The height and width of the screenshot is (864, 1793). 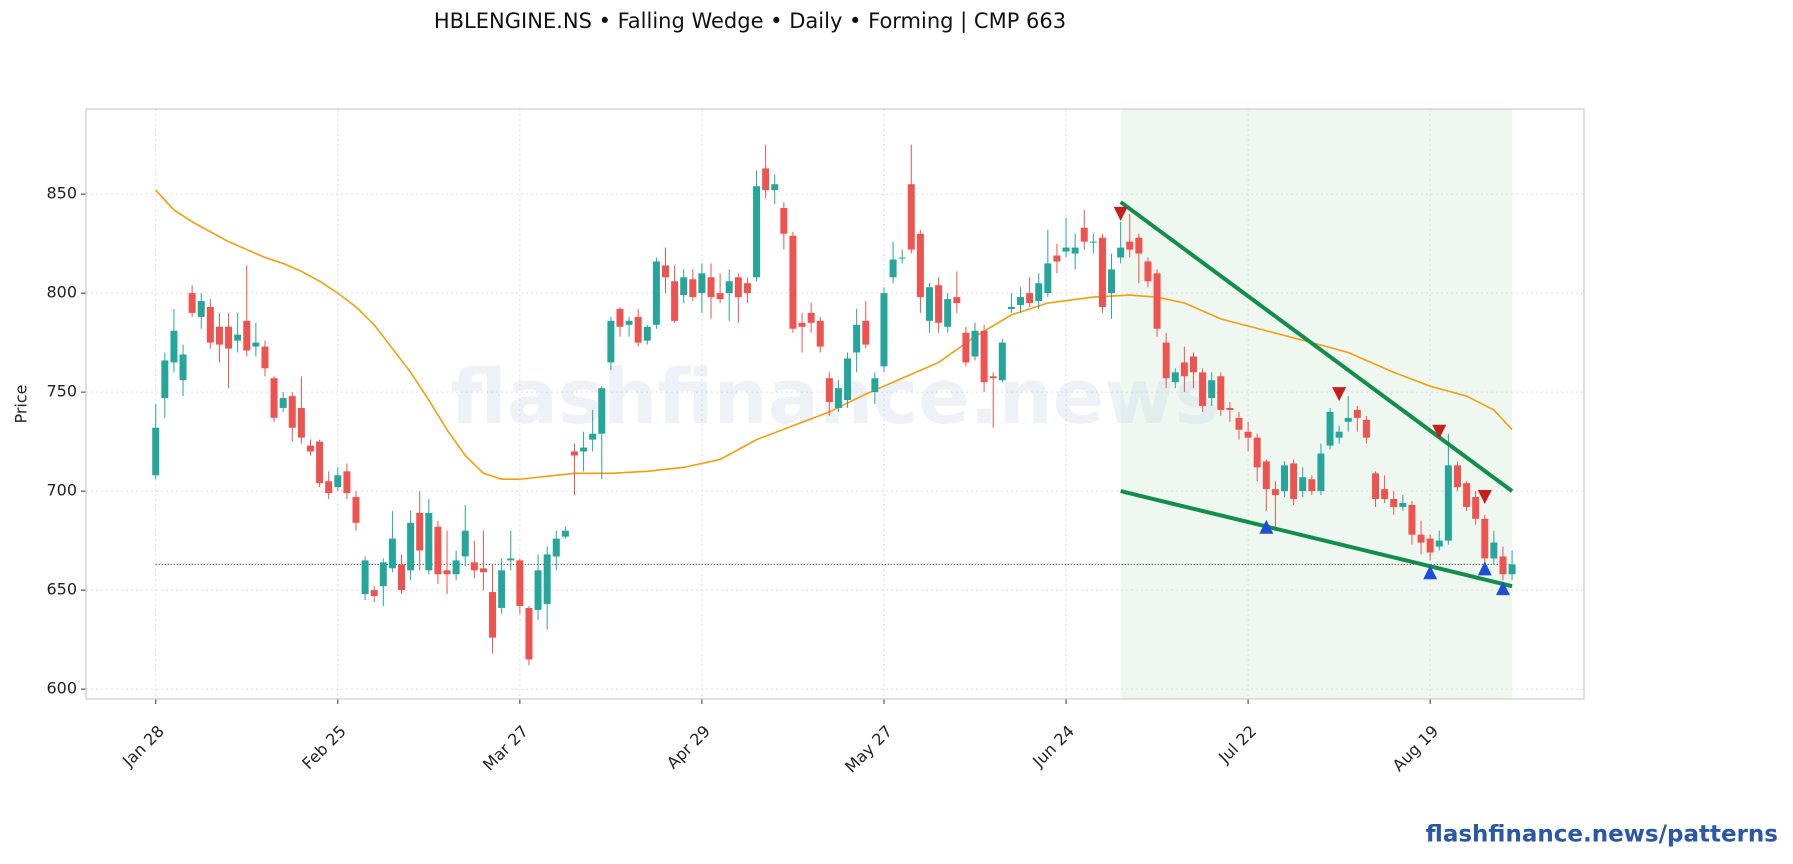 I want to click on trend-line-lower, so click(x=1316, y=539).